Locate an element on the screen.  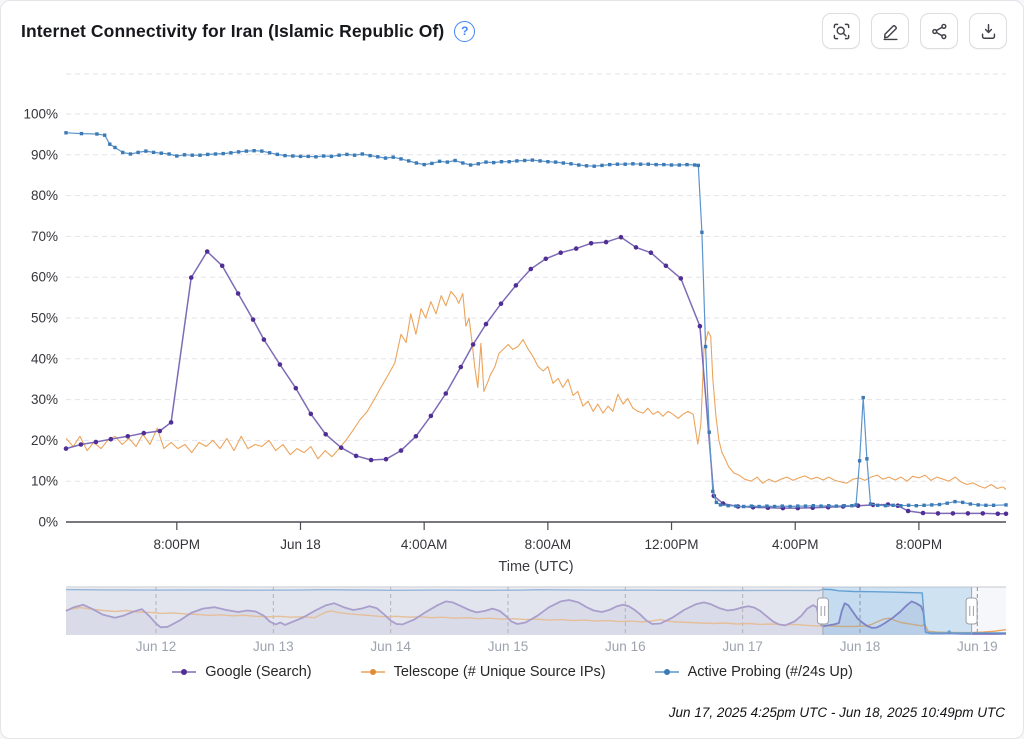
legend-item-active-probing: Active Probing (#/24s Up) is located at coordinates (753, 672).